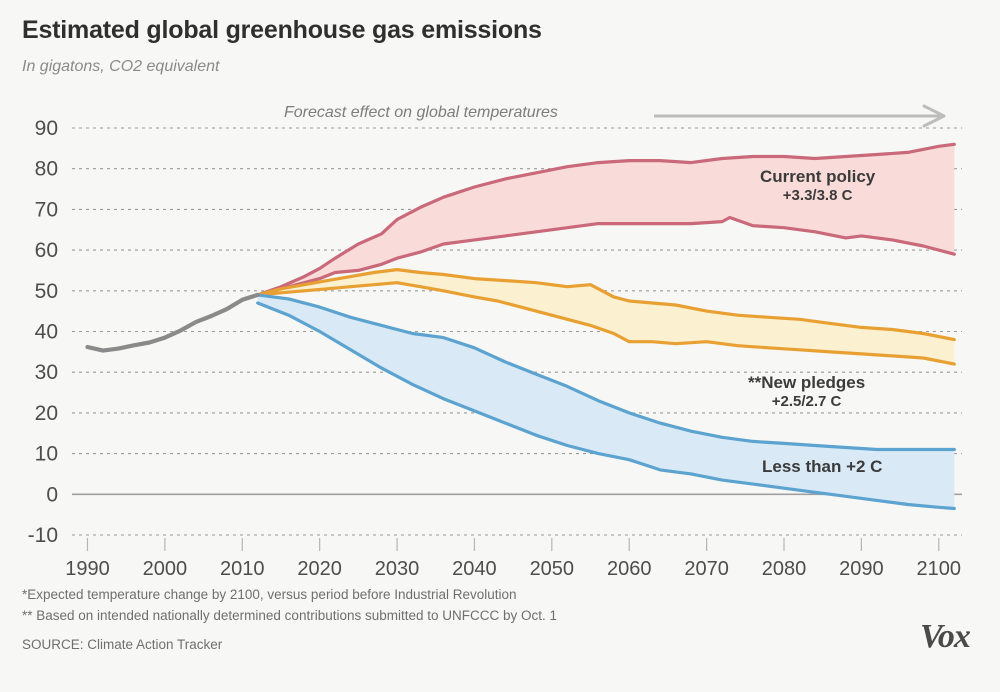 Image resolution: width=1000 pixels, height=692 pixels. I want to click on series-label-new-pledges: **New pledges +2.5/2.7 C, so click(806, 392).